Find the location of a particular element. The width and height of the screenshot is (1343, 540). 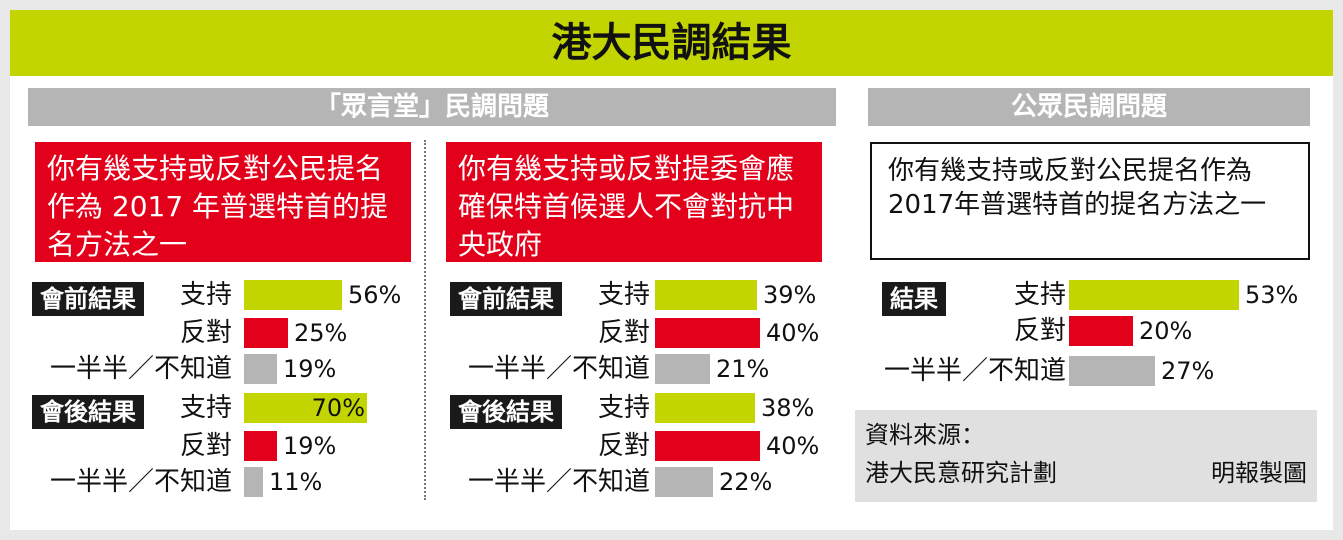

graphic-credit: 明報製圖 is located at coordinates (1259, 473).